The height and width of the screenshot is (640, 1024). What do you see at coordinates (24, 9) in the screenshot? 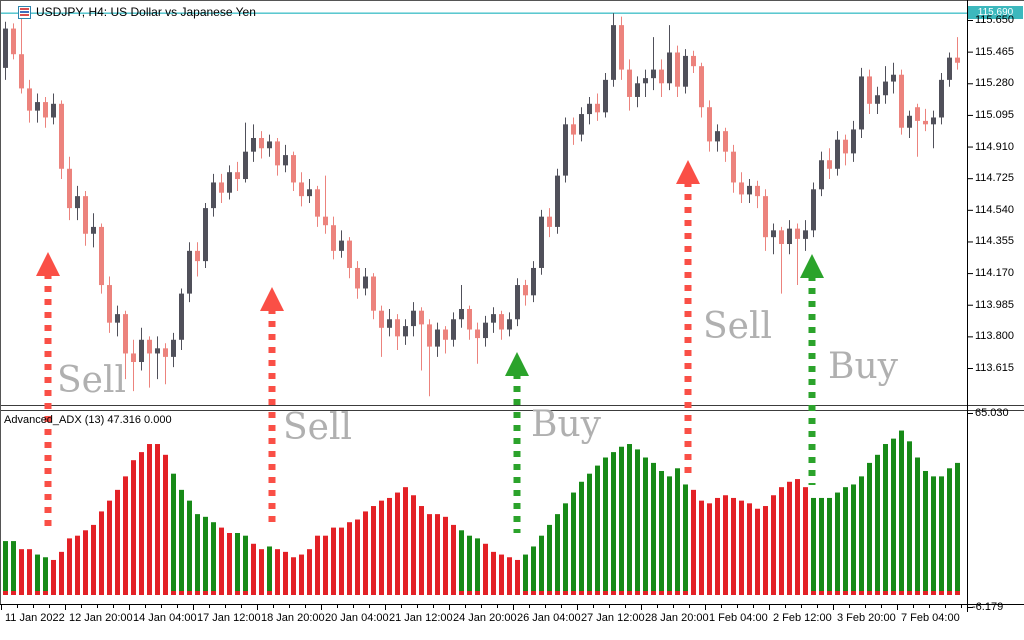
I see `icon-stripe-red` at bounding box center [24, 9].